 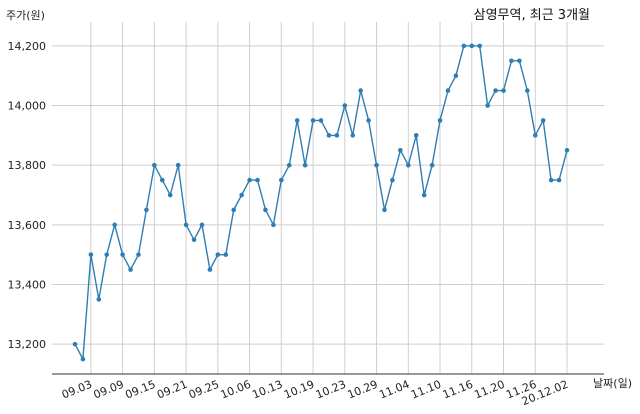 I want to click on x-tick-label: 11.10, so click(x=426, y=390).